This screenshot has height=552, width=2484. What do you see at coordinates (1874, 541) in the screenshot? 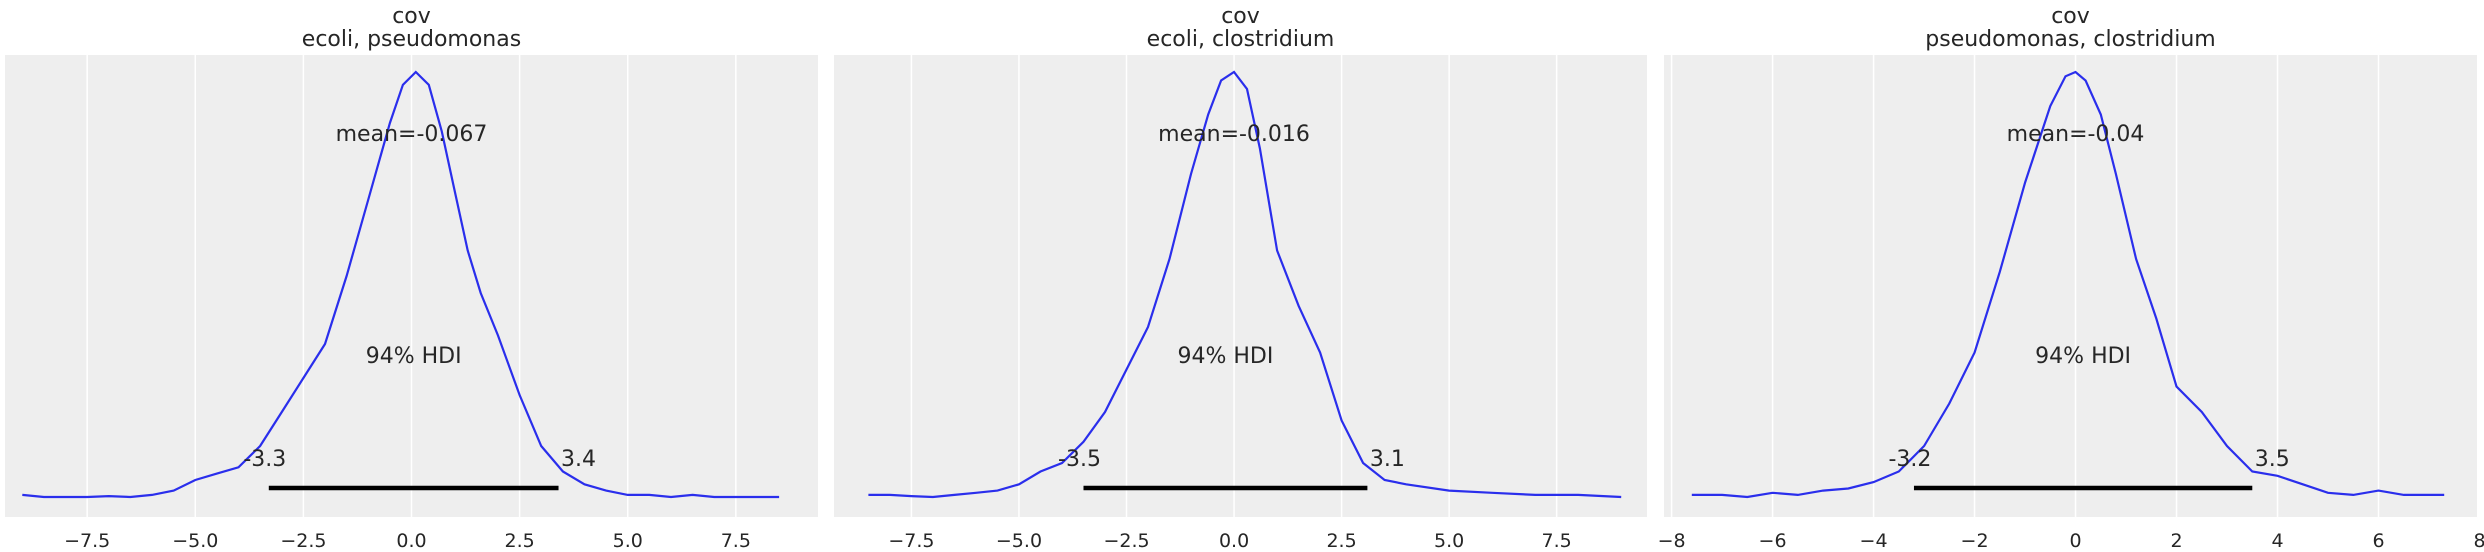
I see `x-tick-label: −4` at bounding box center [1874, 541].